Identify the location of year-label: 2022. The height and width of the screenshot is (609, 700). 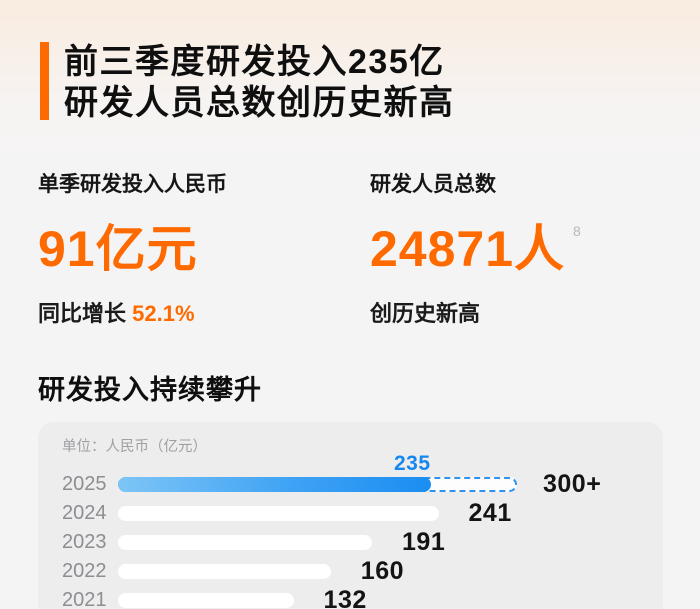
(84, 571).